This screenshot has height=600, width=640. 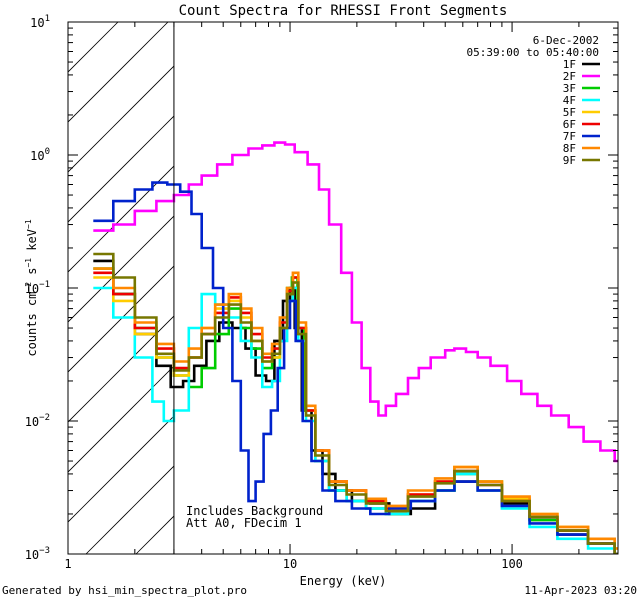 I want to click on y-tick-label: 10⁰, so click(x=40, y=155).